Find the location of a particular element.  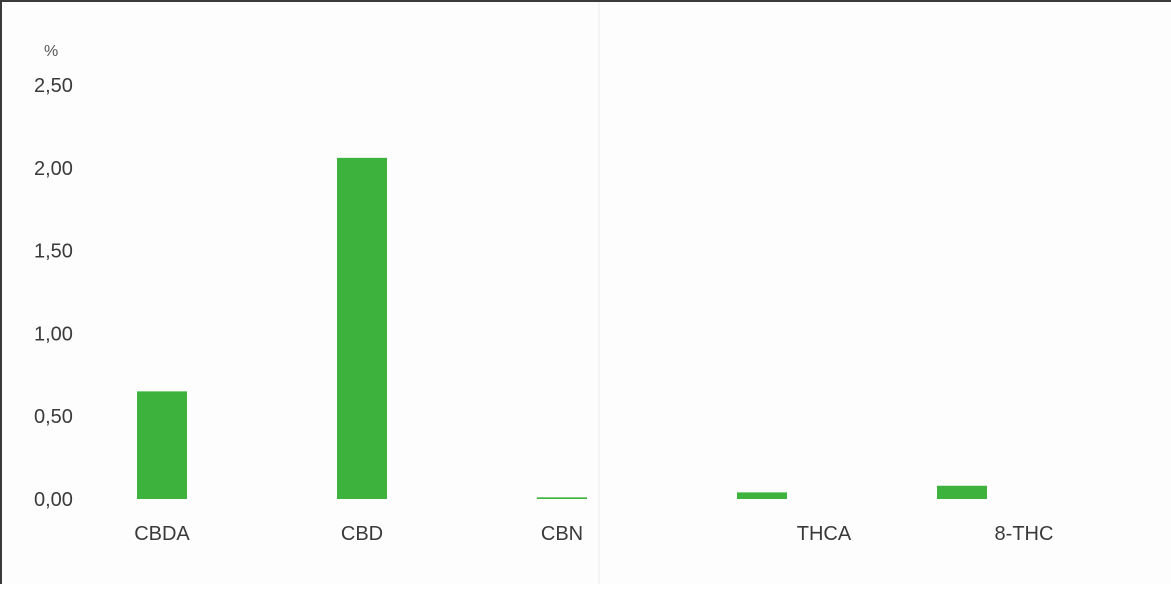

y-tick-label: 1,00 is located at coordinates (53, 334).